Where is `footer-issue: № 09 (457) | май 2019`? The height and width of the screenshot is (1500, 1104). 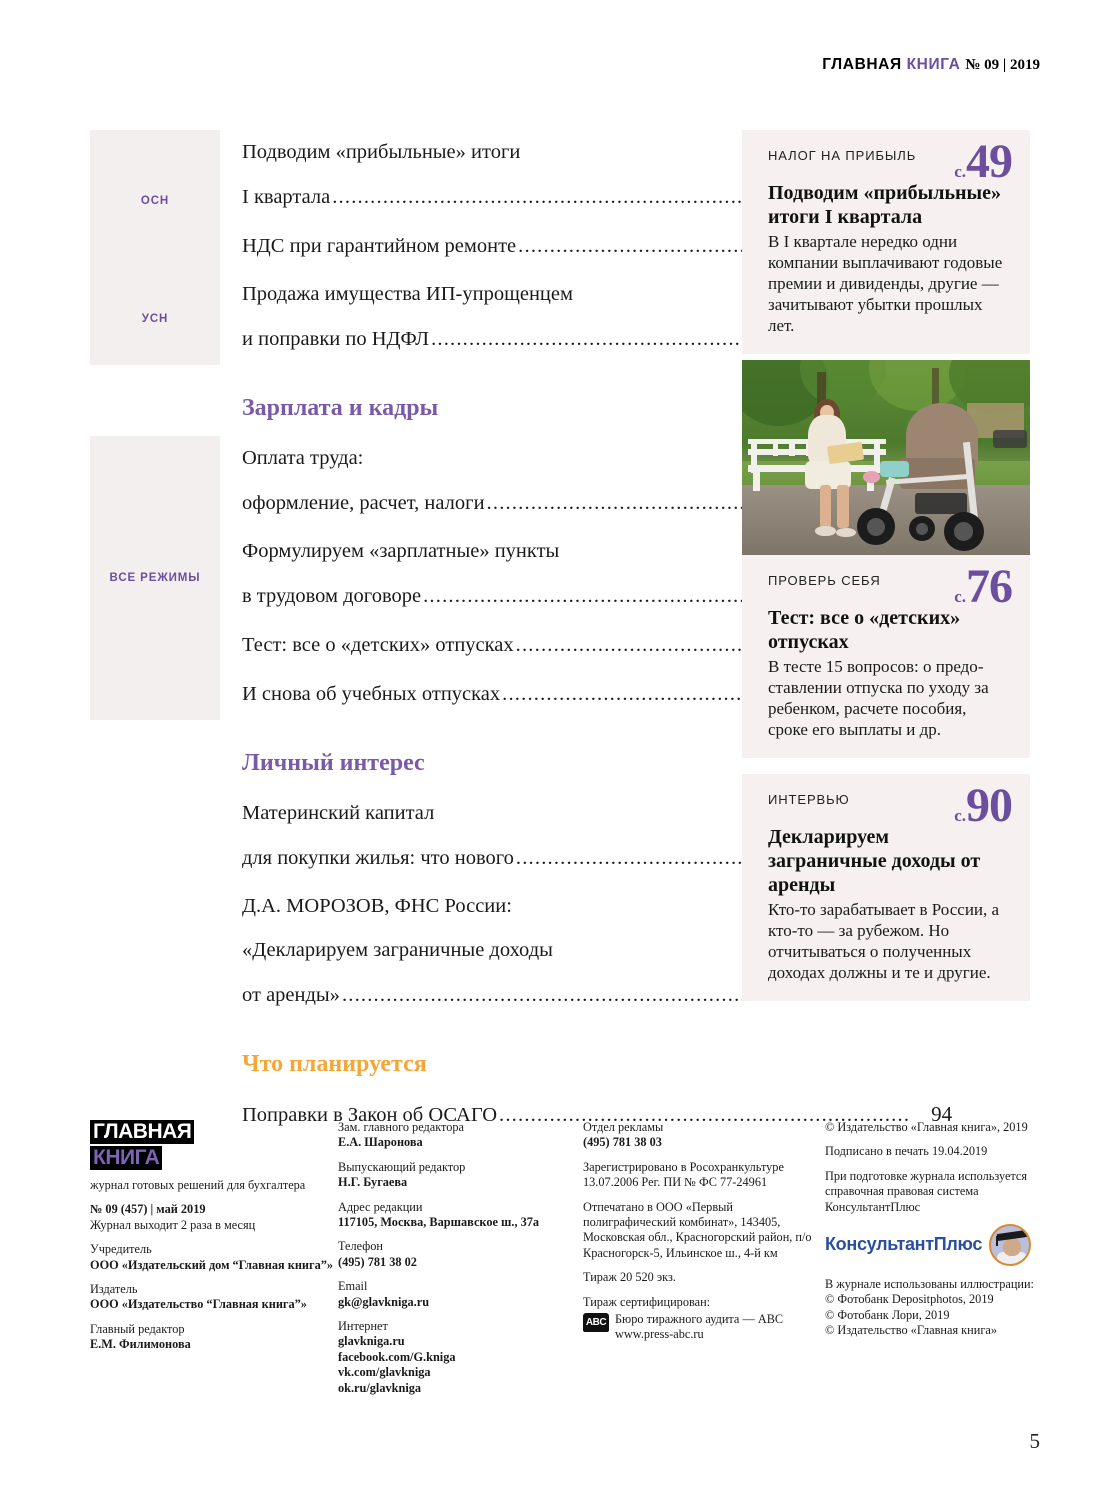 footer-issue: № 09 (457) | май 2019 is located at coordinates (148, 1209).